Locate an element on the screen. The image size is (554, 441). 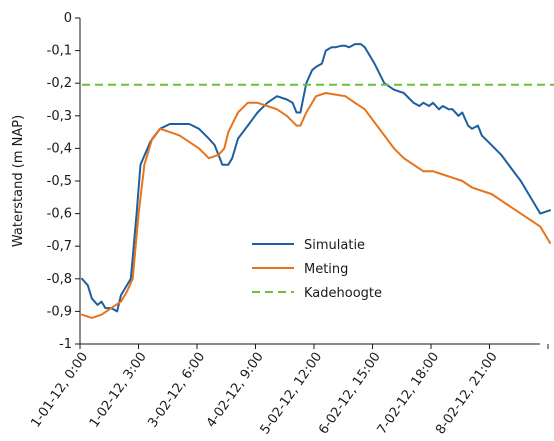
legend-label-simulatie: Simulatie is located at coordinates (334, 245).